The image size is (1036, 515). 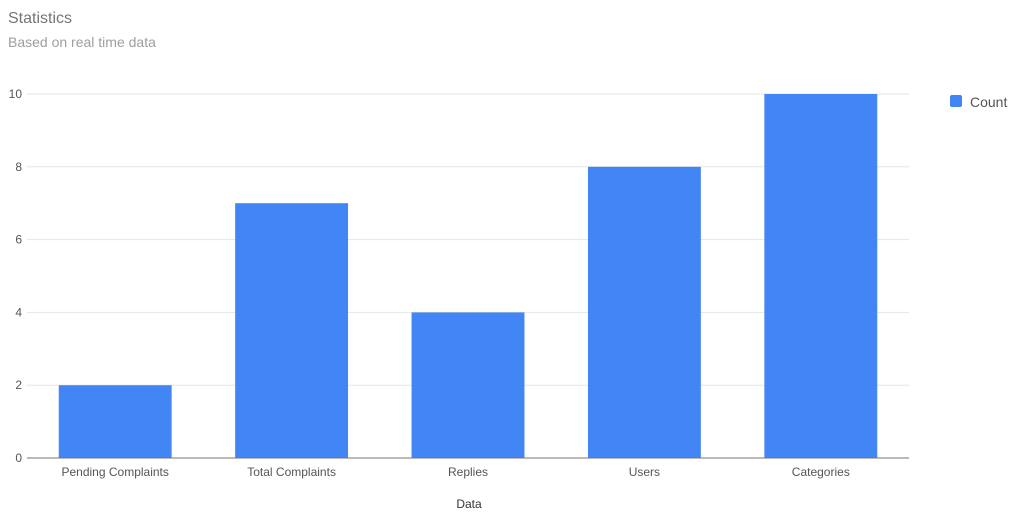 What do you see at coordinates (468, 472) in the screenshot?
I see `x-tick-label: Replies` at bounding box center [468, 472].